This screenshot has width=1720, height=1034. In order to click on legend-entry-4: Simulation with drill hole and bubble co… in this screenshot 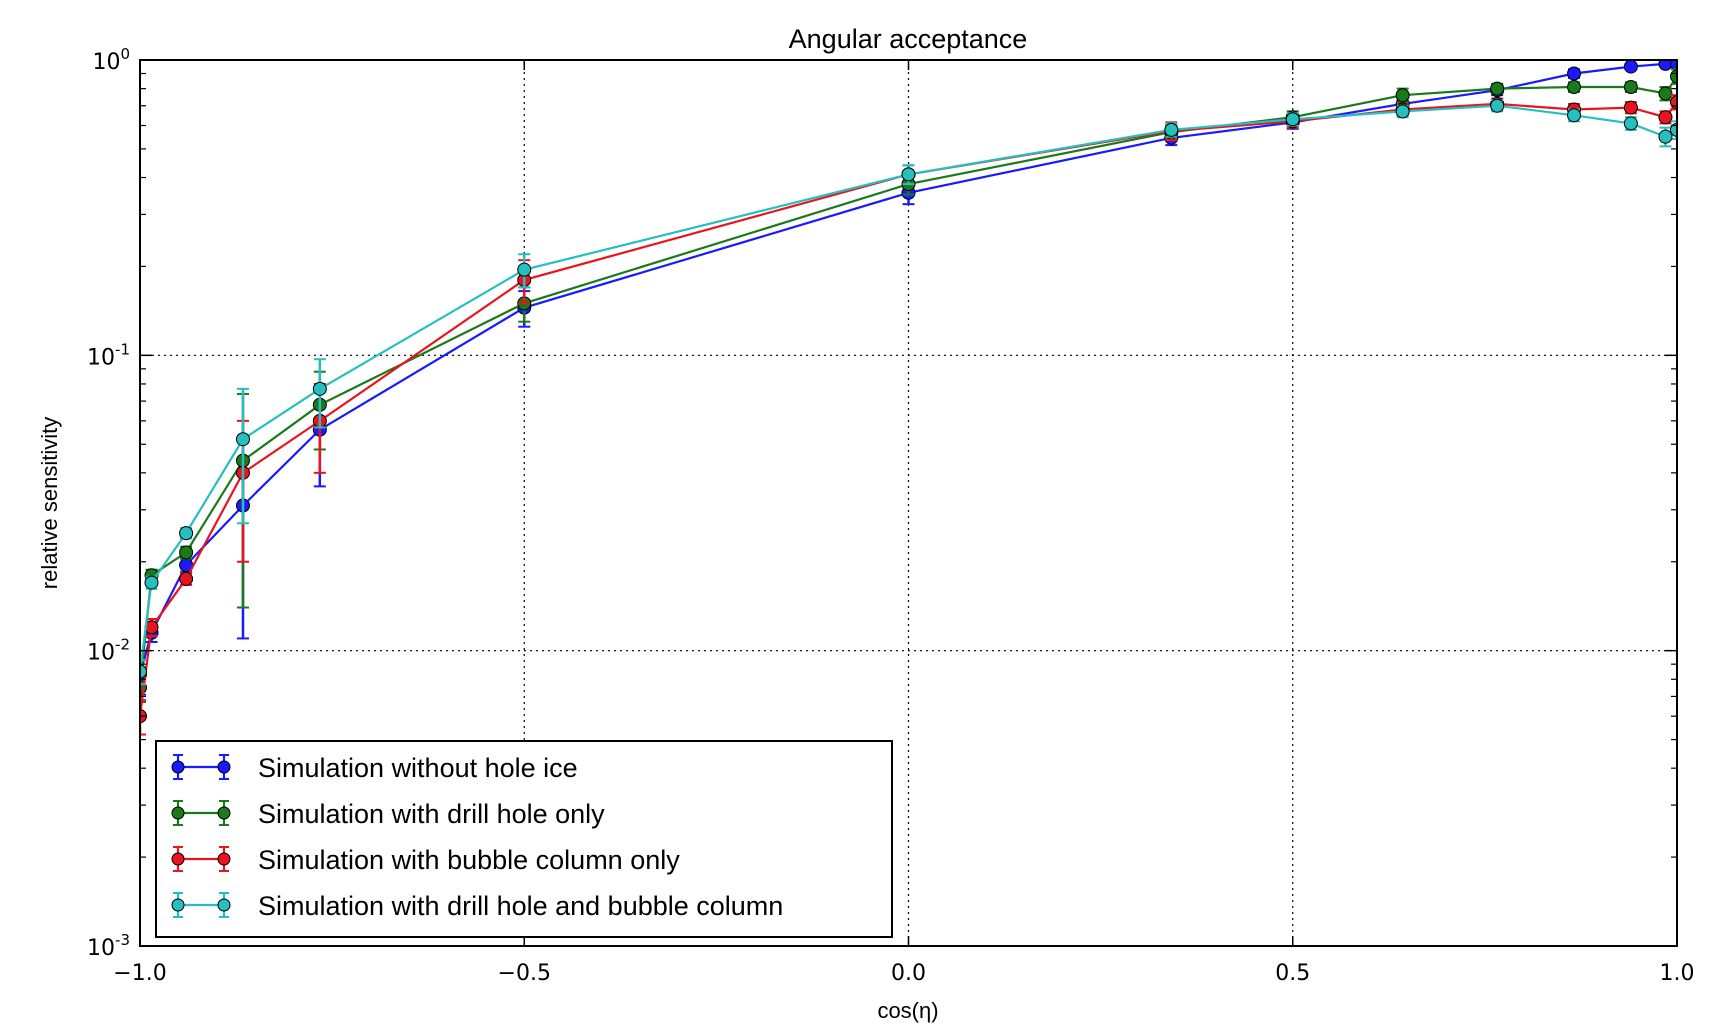, I will do `click(477, 906)`.